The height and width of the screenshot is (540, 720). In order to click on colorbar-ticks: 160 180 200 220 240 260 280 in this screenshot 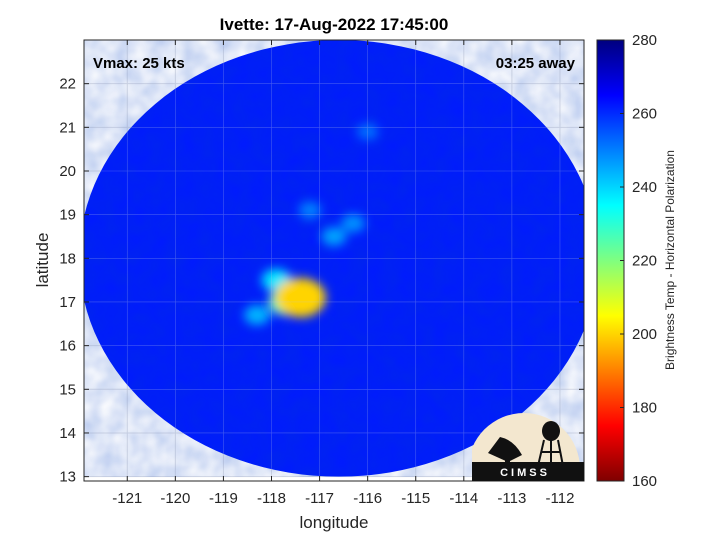, I will do `click(638, 261)`.